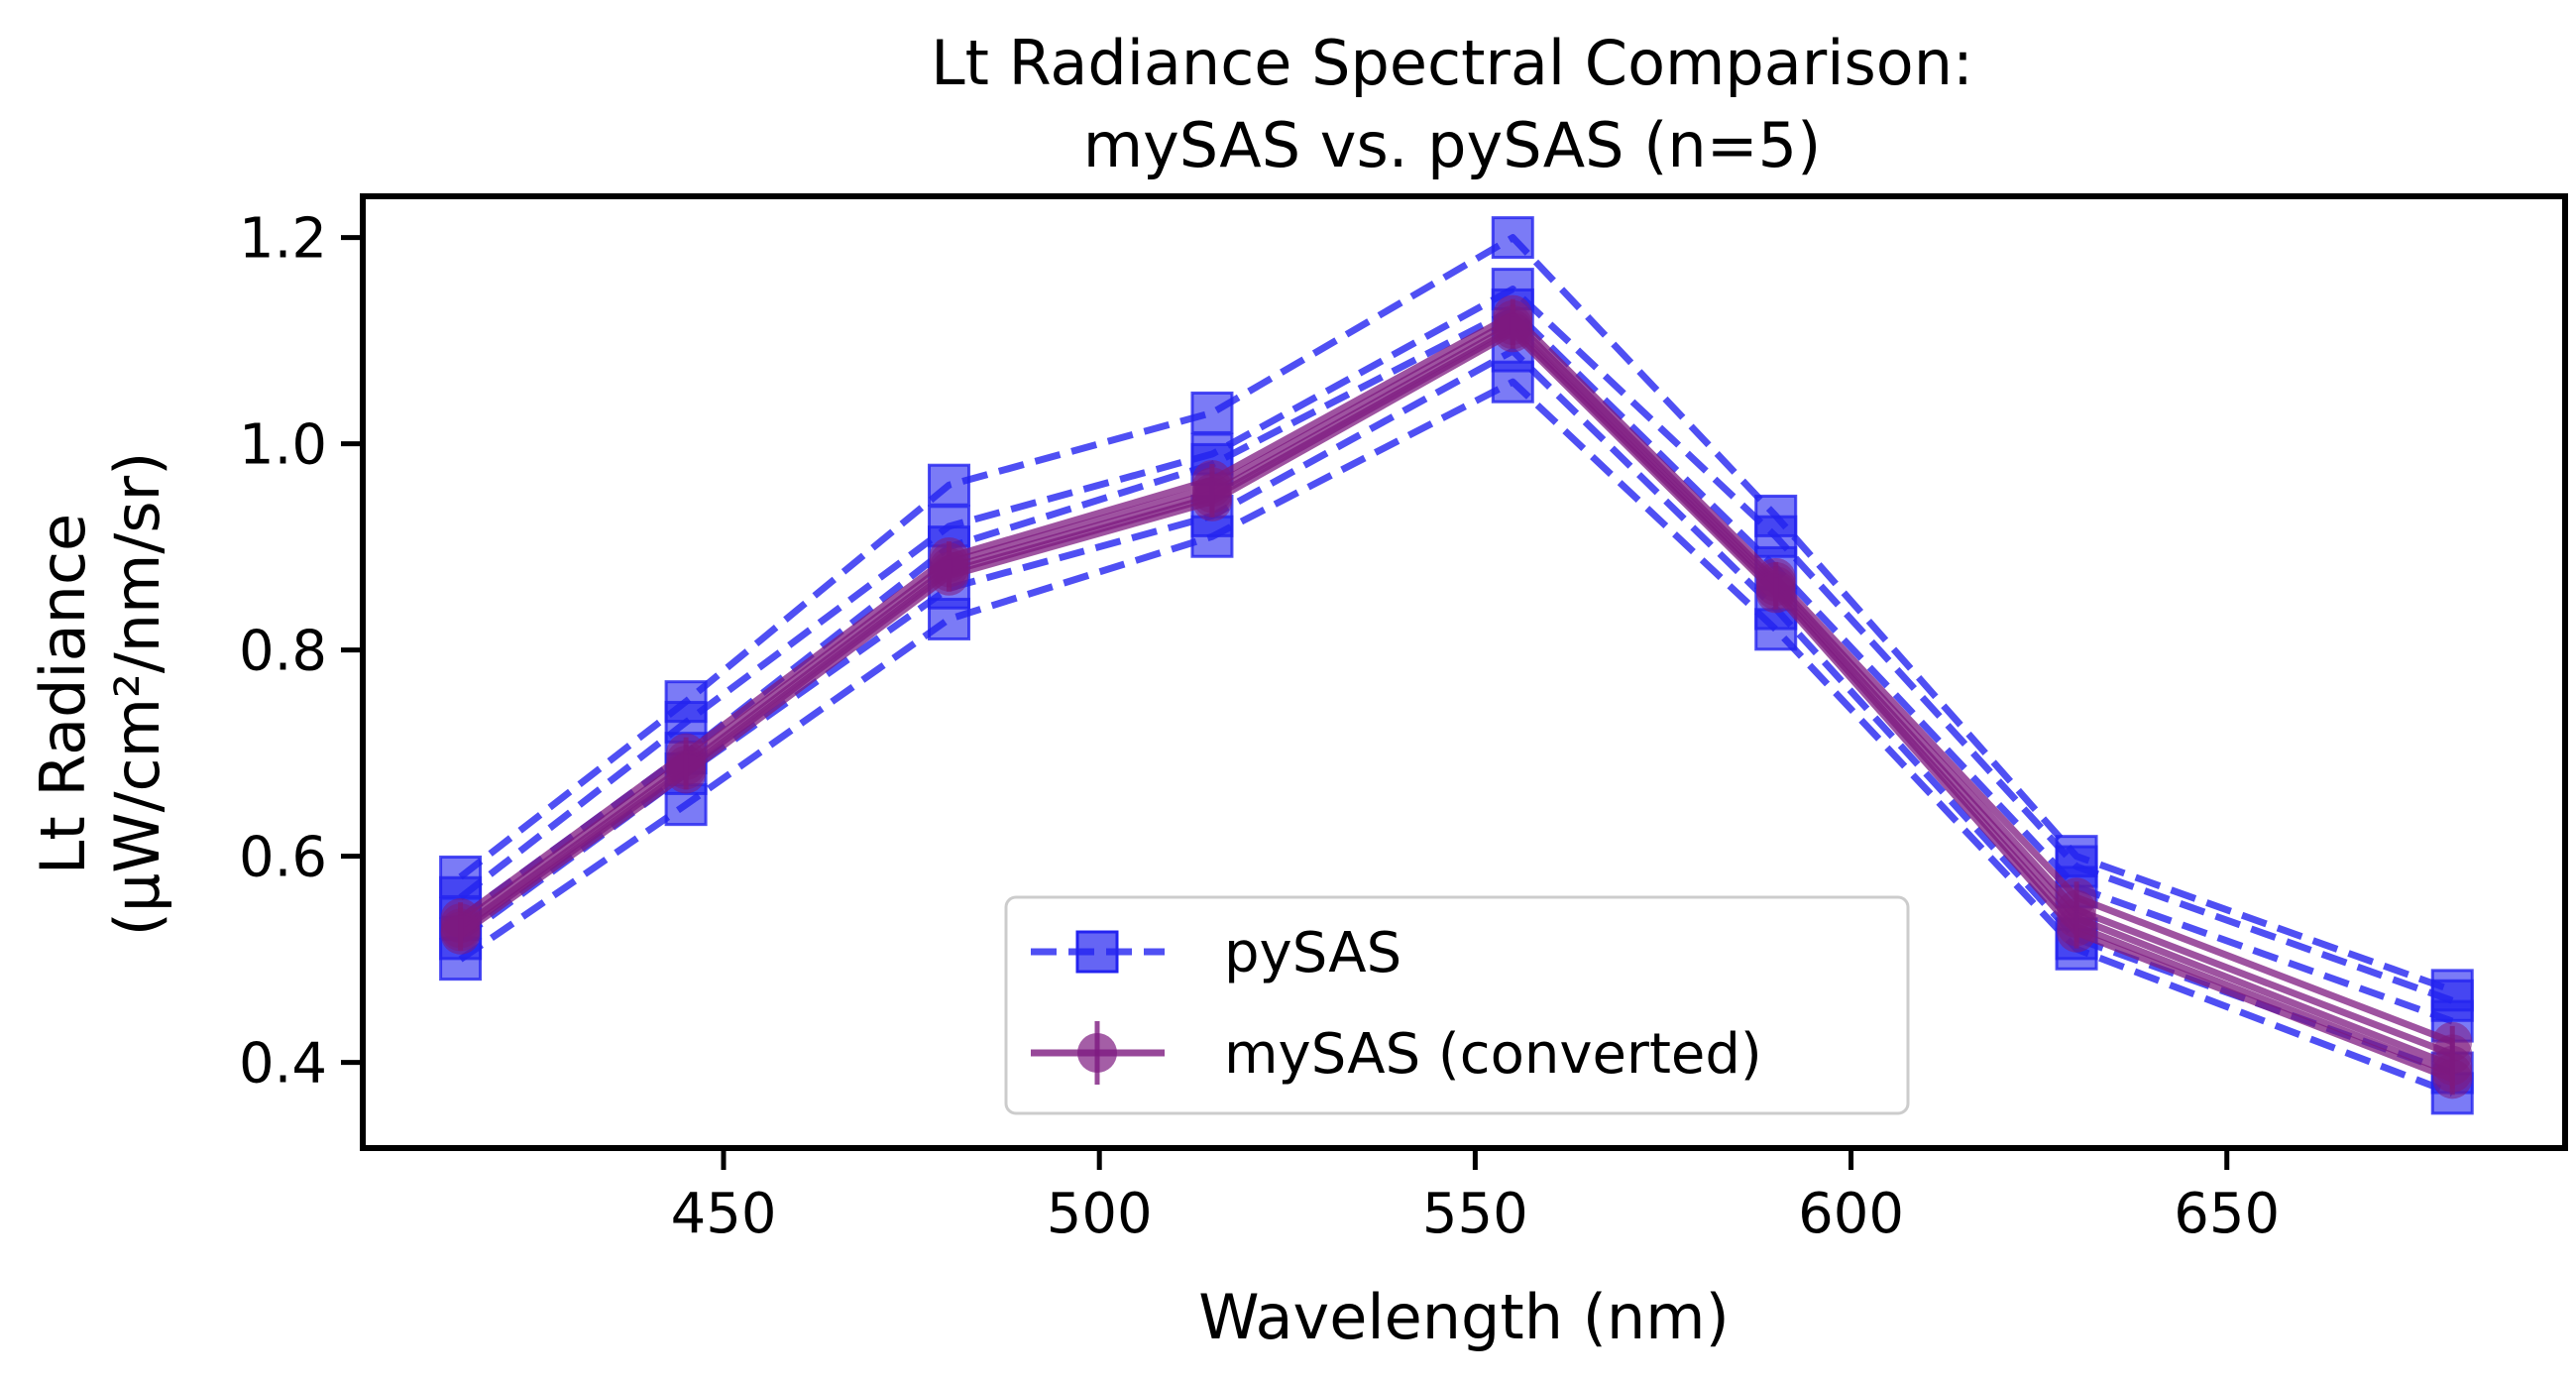 The image size is (2576, 1386). I want to click on y-tick-label: 1.0, so click(283, 445).